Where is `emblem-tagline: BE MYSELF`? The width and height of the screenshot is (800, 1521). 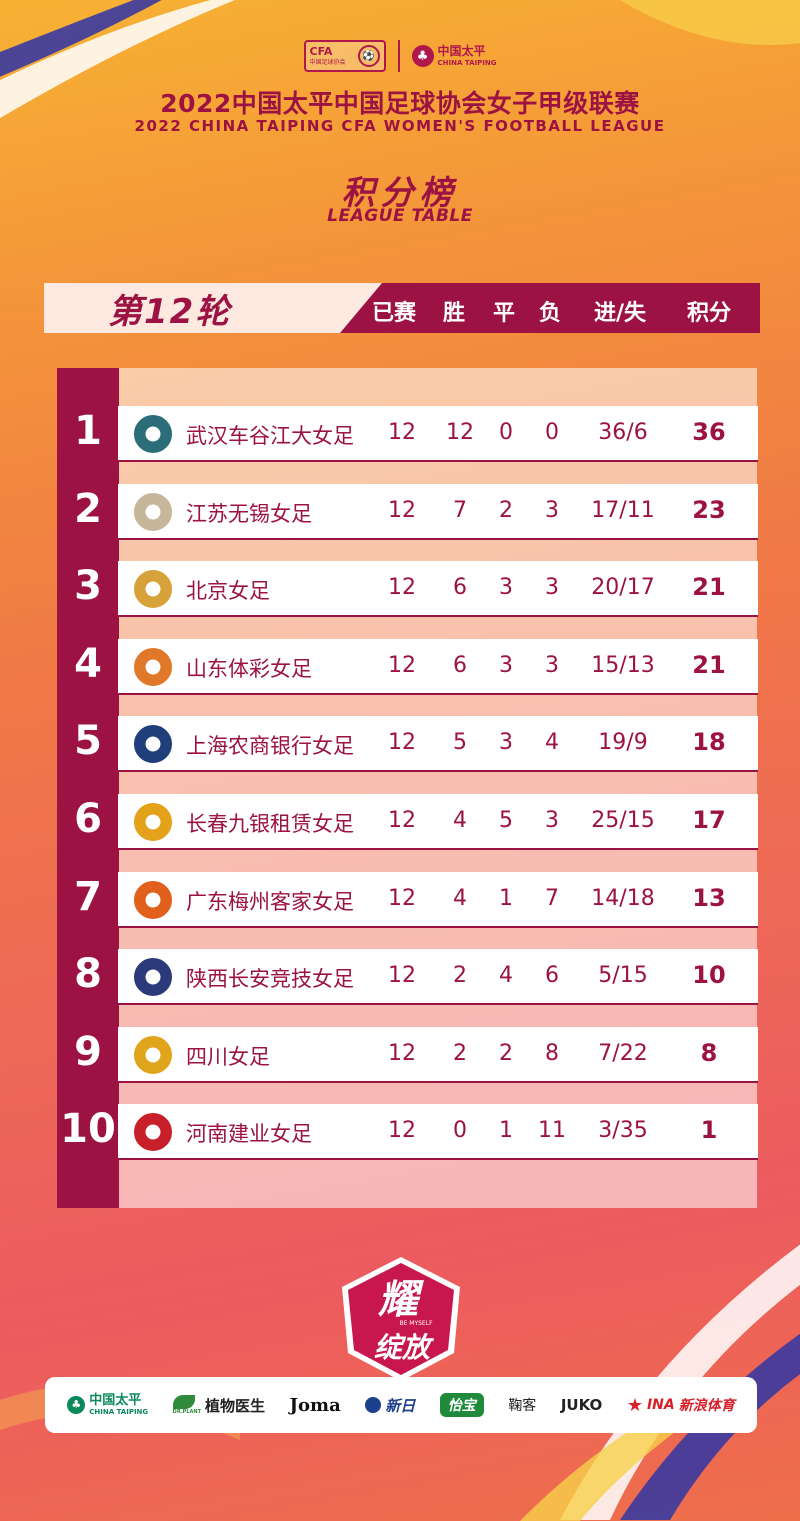
emblem-tagline: BE MYSELF is located at coordinates (416, 1323).